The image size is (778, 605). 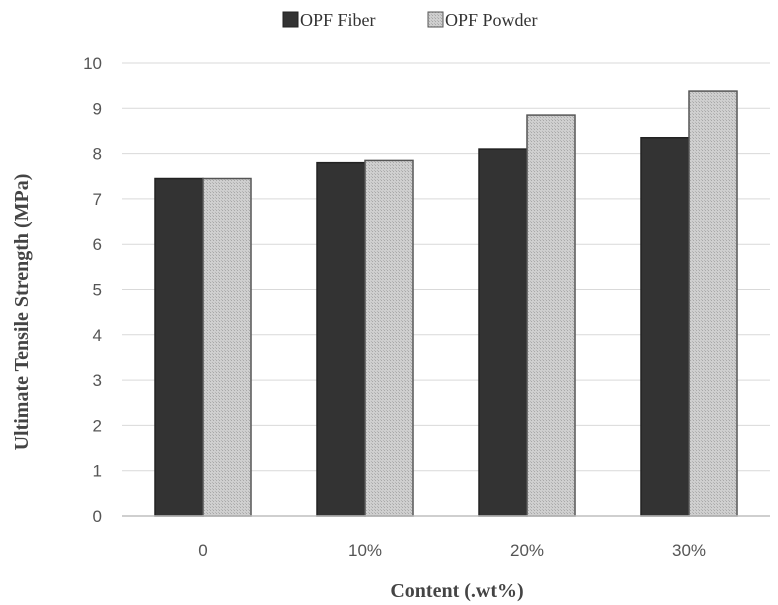 I want to click on x-tick-label: 30%, so click(x=689, y=550).